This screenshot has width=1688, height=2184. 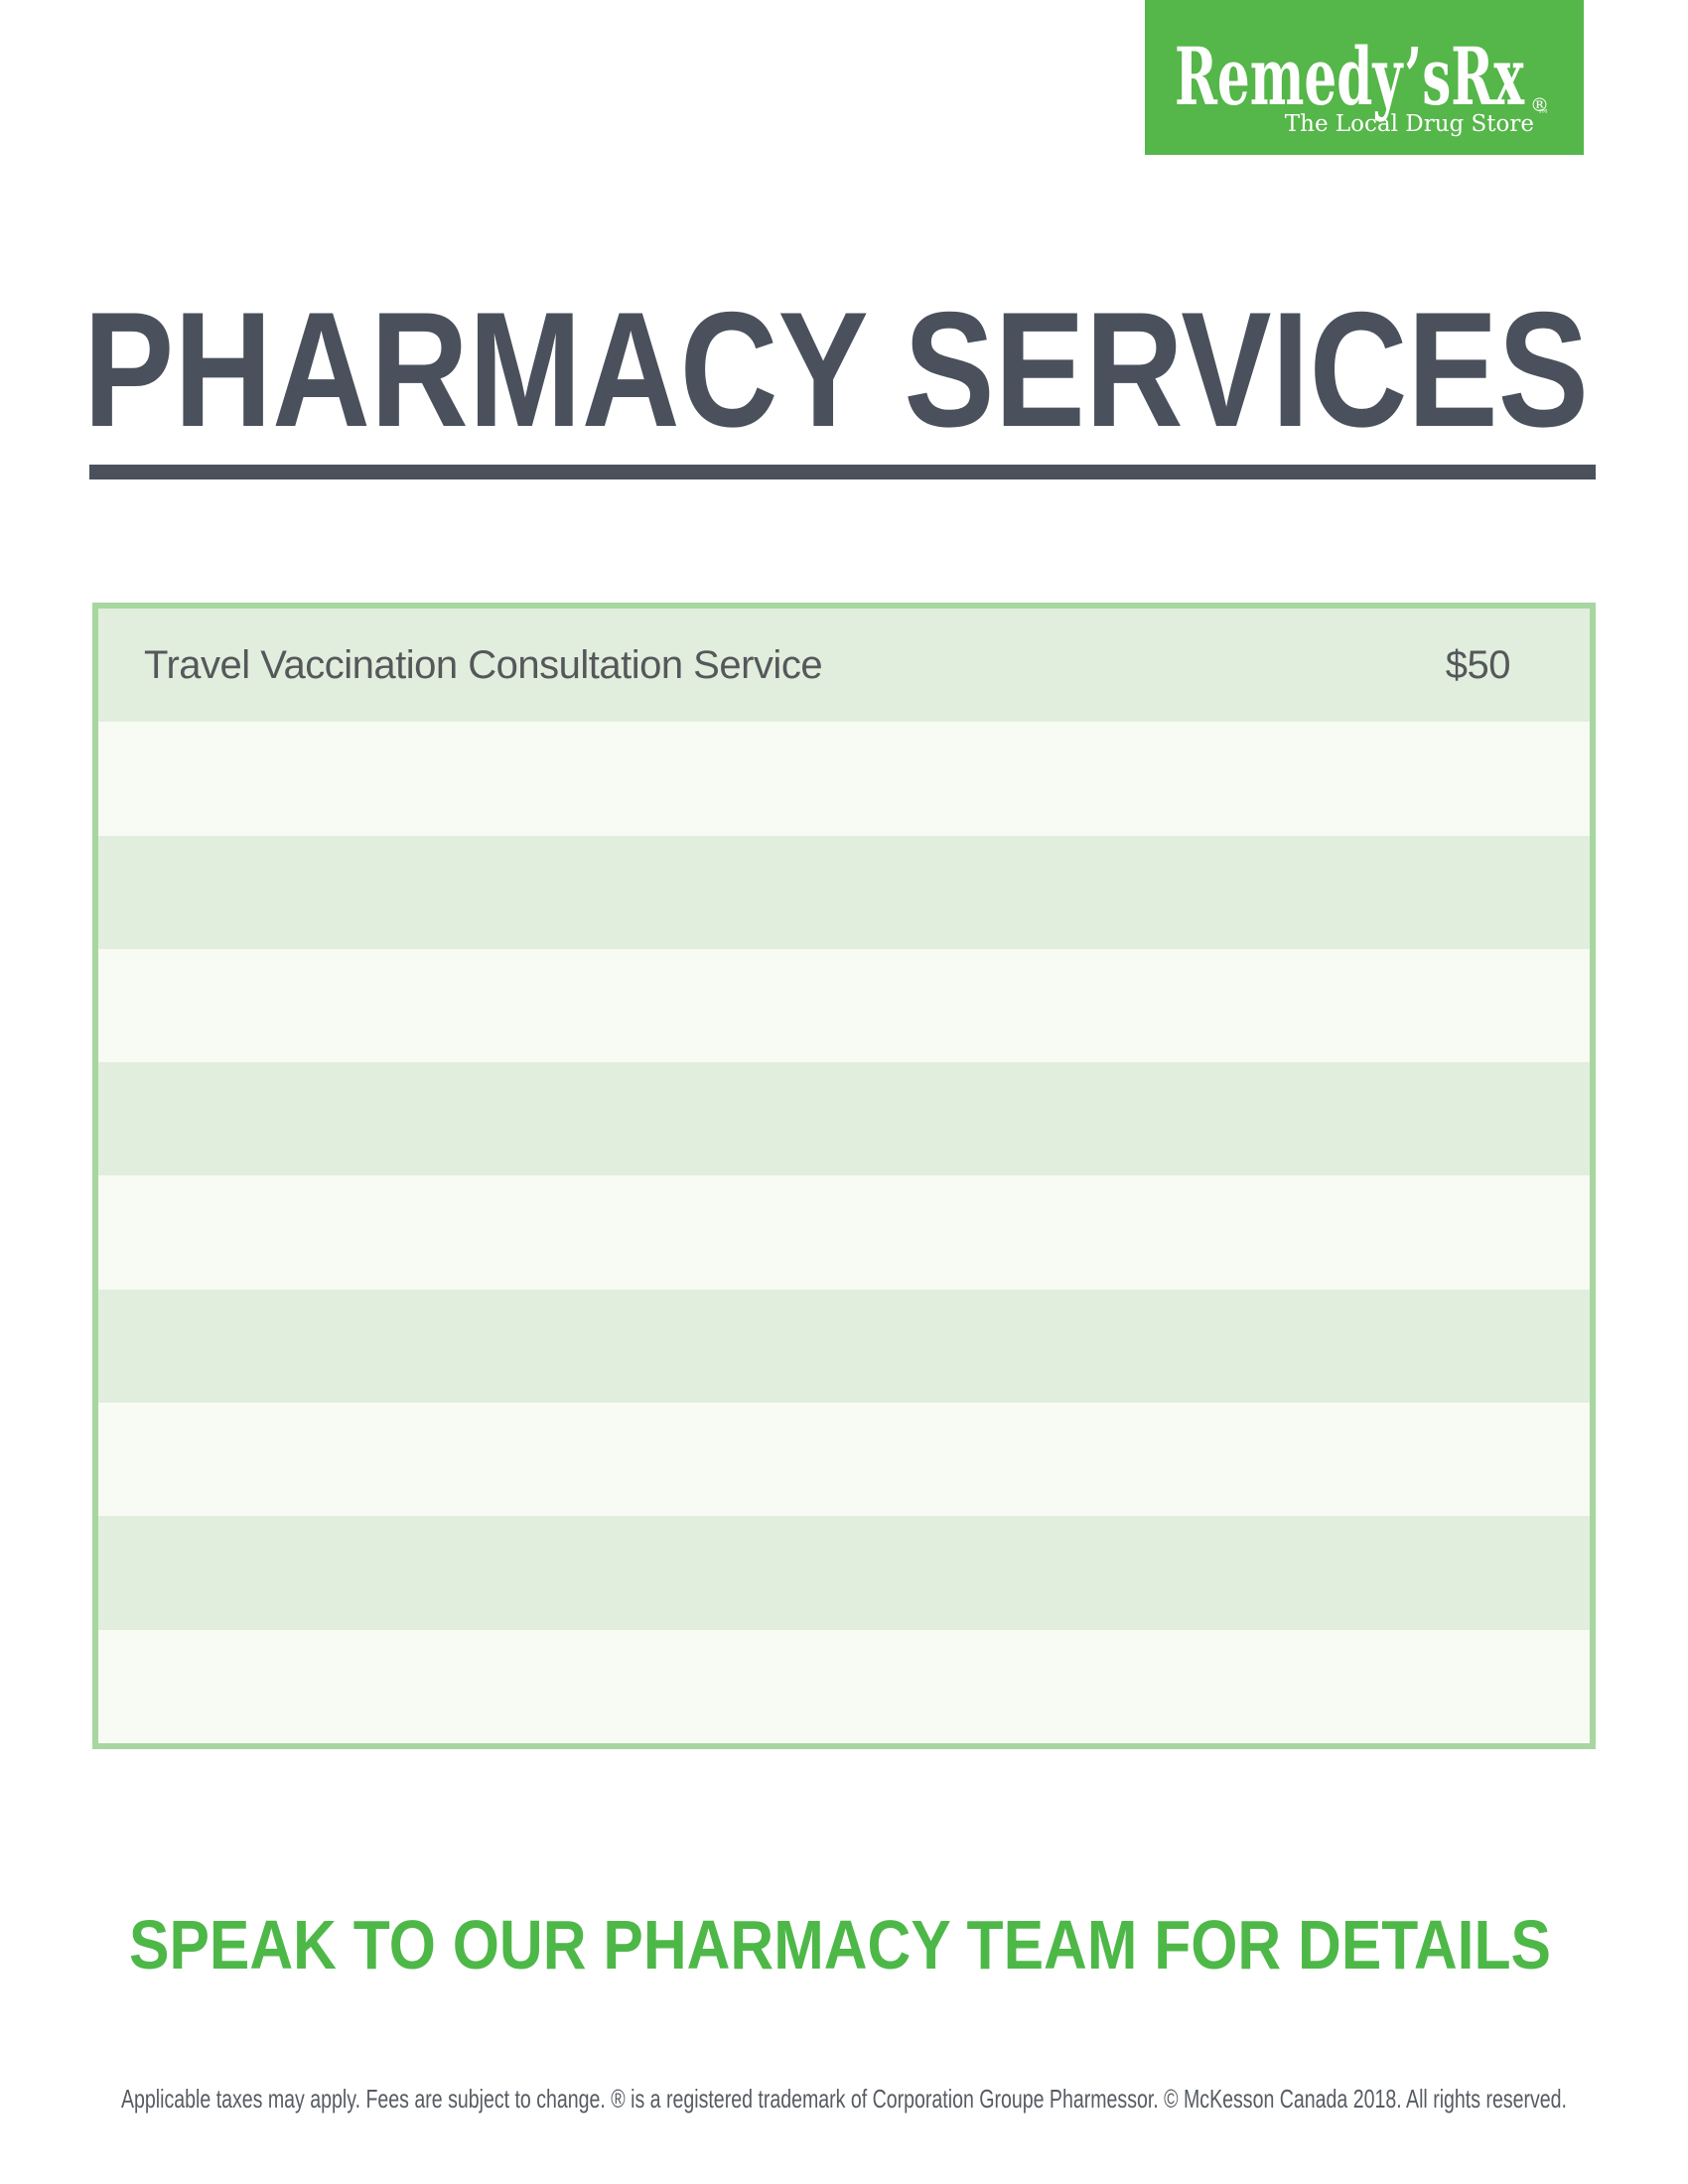 I want to click on service-name: Travel Vaccination Consultation Service, so click(x=483, y=664).